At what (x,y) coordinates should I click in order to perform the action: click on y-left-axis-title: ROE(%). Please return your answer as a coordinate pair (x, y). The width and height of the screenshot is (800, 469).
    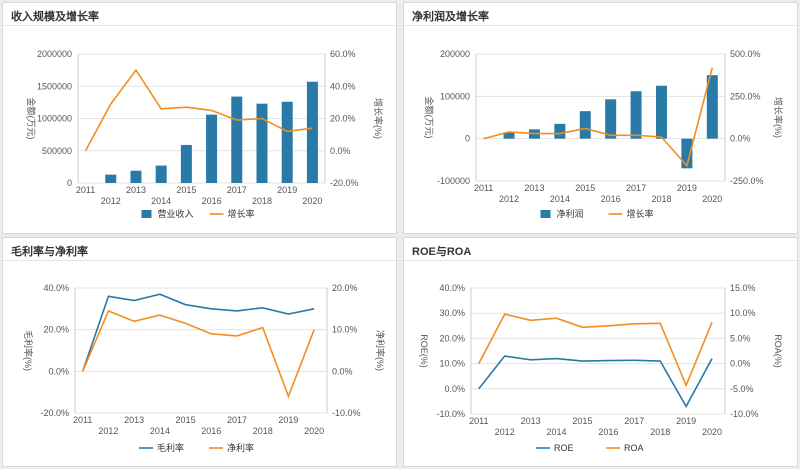
    Looking at the image, I should click on (424, 351).